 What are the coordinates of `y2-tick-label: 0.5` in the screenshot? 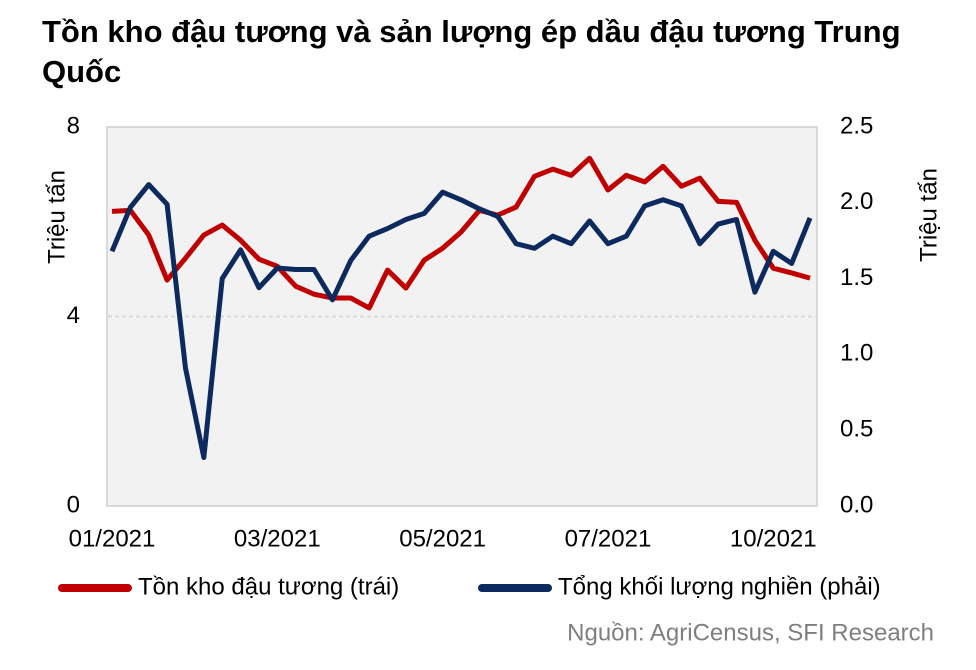 It's located at (856, 429).